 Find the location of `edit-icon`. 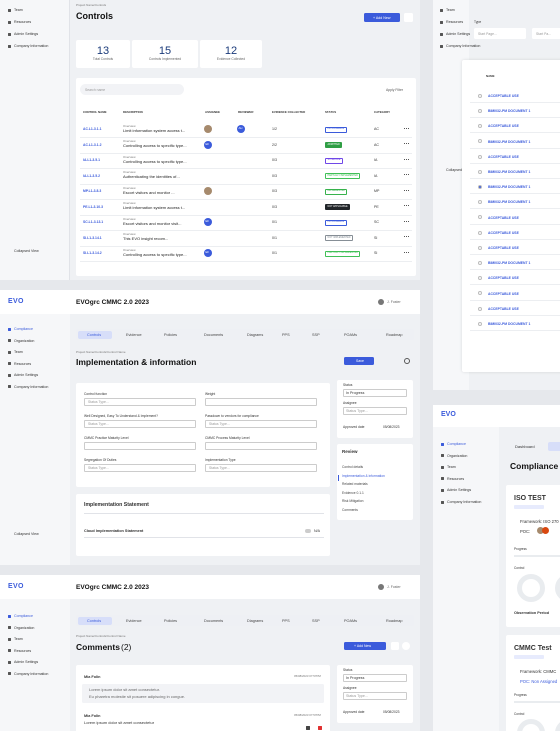

edit-icon is located at coordinates (308, 728).